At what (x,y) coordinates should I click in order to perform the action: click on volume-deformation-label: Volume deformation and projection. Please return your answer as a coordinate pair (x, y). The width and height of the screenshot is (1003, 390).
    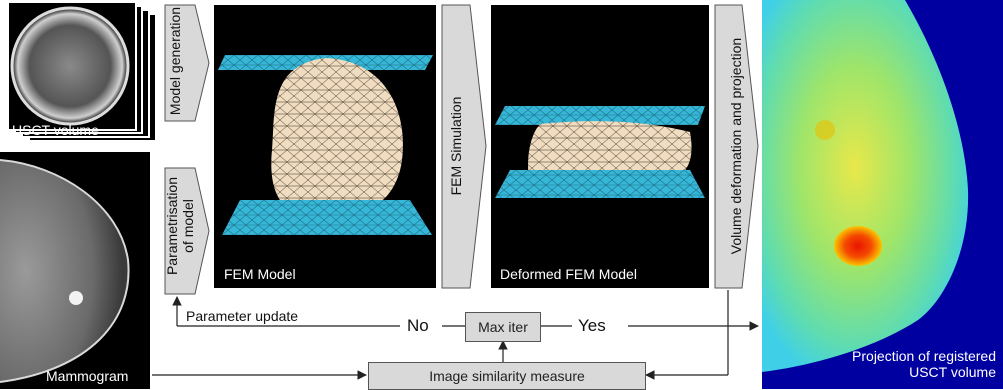
    Looking at the image, I should click on (736, 146).